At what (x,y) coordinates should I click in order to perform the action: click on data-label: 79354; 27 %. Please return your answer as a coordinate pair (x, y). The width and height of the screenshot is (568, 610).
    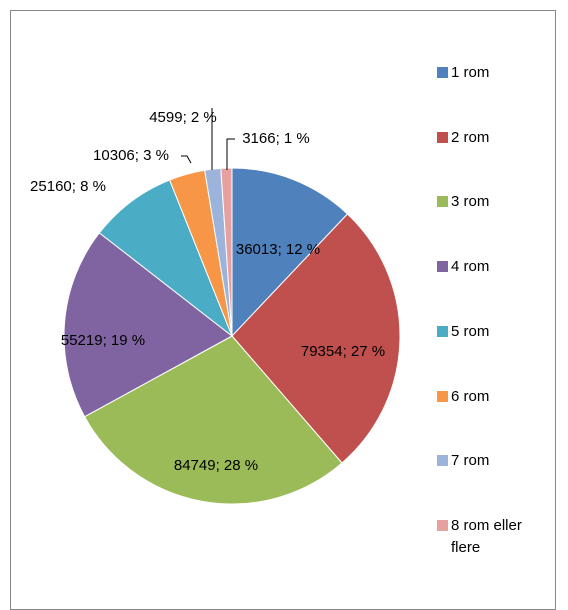
    Looking at the image, I should click on (343, 351).